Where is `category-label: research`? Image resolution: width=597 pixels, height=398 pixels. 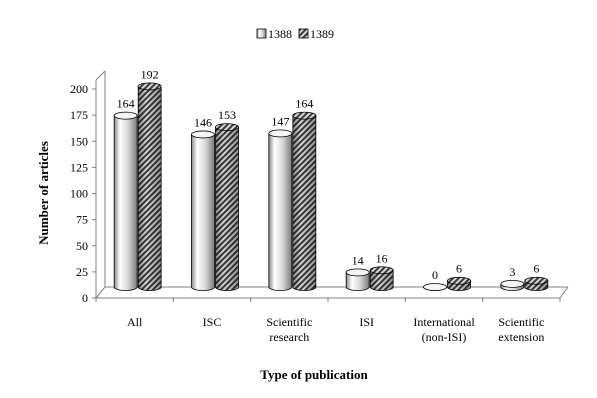
category-label: research is located at coordinates (289, 337).